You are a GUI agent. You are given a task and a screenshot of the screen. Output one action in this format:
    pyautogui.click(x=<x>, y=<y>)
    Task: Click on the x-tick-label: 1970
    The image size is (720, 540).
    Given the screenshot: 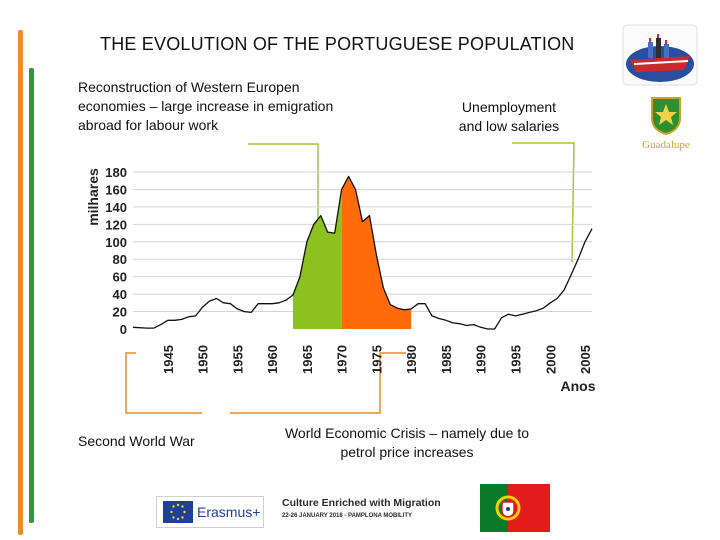 What is the action you would take?
    pyautogui.click(x=342, y=359)
    